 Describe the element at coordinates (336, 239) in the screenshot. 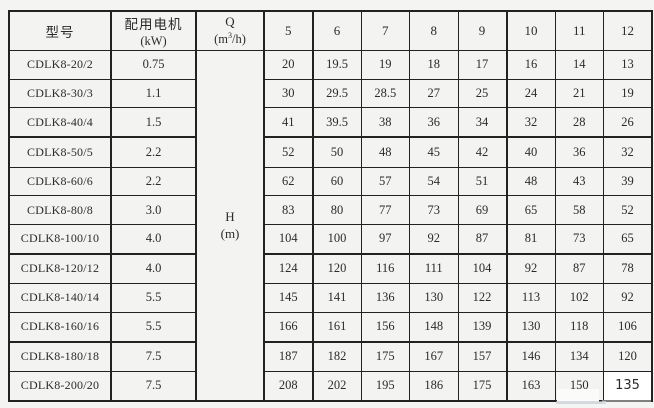

I see `head-value-cell: 100` at that location.